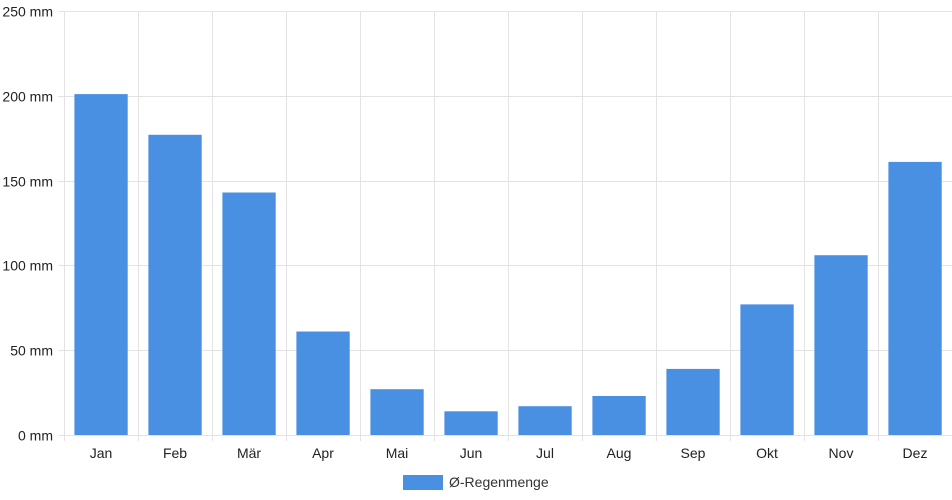  I want to click on y-tick-label: 50 mm, so click(31, 351).